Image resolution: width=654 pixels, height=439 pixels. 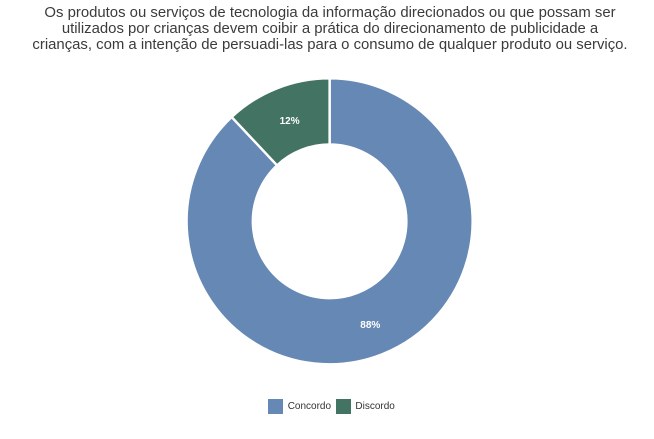 I want to click on svg-text: 12%, so click(x=290, y=121).